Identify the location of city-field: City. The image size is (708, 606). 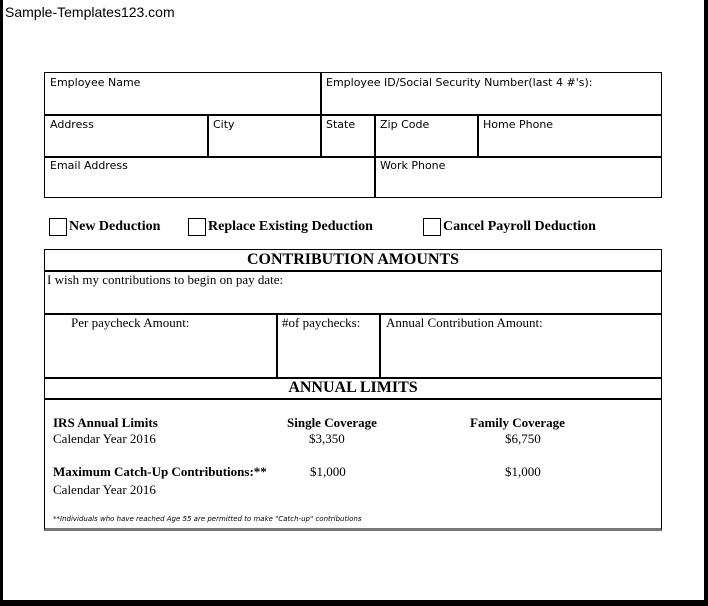
(224, 124).